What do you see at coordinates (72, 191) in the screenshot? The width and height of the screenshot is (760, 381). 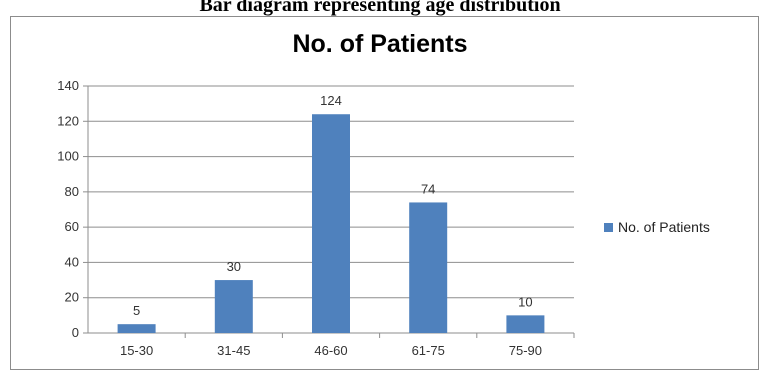 I see `y-tick-label: 80` at bounding box center [72, 191].